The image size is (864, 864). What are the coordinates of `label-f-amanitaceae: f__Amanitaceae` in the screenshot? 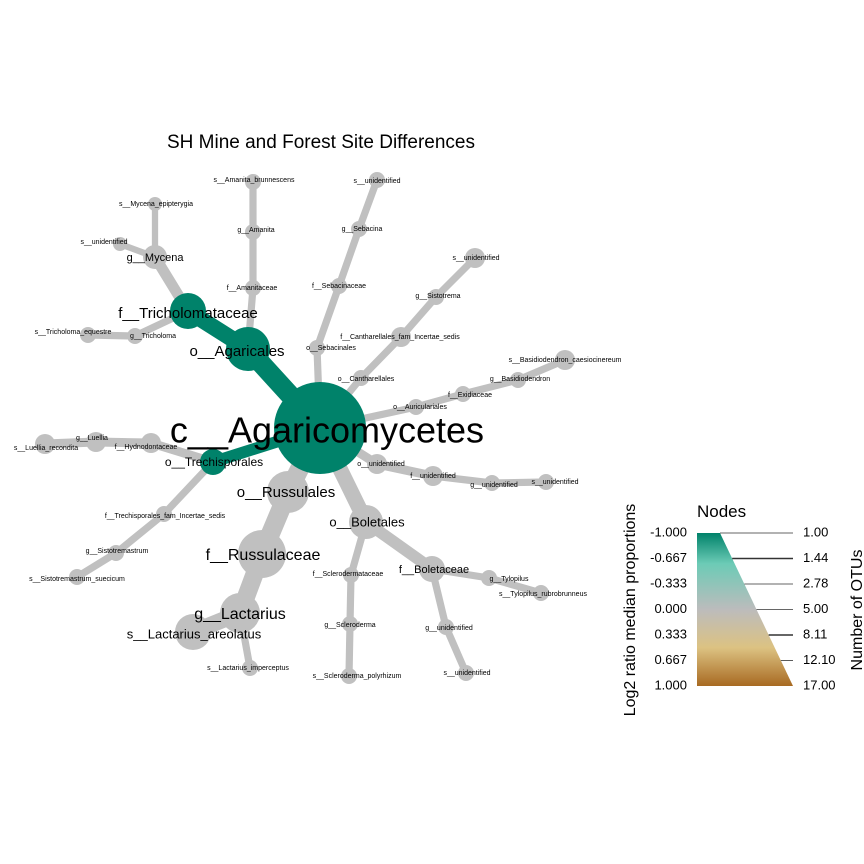 It's located at (252, 288).